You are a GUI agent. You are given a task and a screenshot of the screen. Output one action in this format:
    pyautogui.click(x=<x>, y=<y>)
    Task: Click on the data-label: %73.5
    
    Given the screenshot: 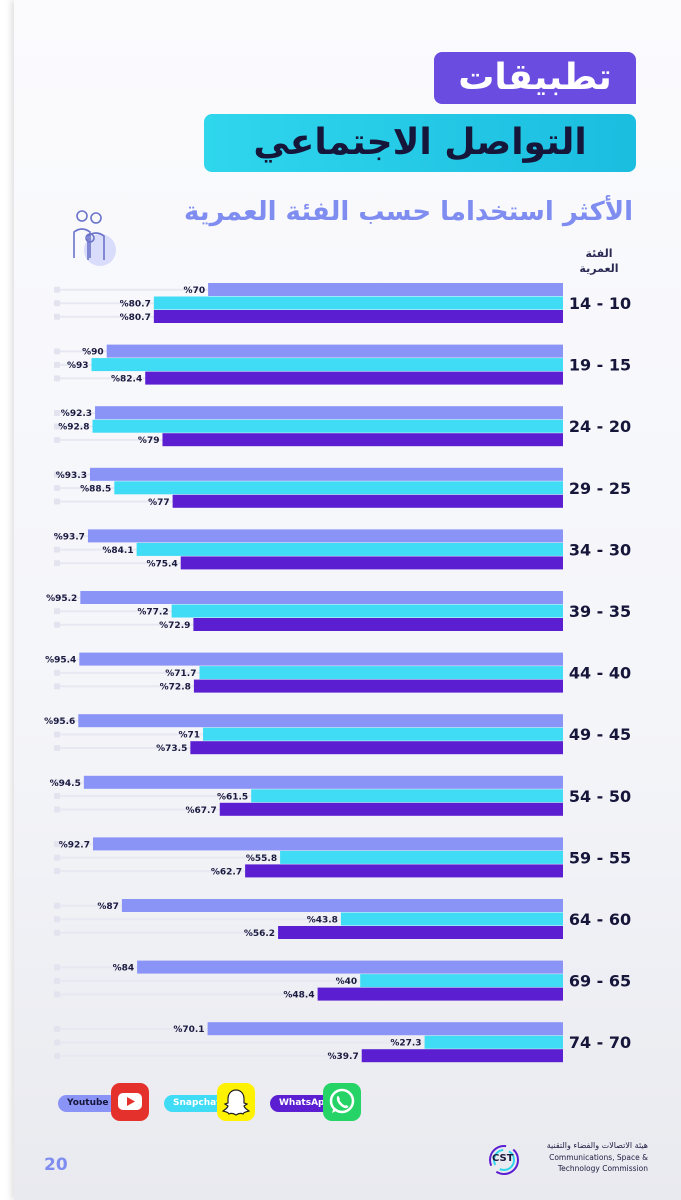 What is the action you would take?
    pyautogui.click(x=171, y=749)
    